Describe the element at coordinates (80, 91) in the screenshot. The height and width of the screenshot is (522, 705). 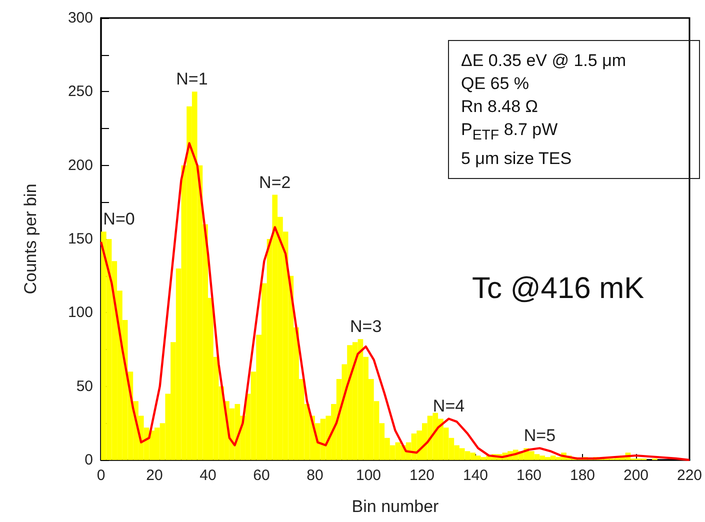
I see `y-tick-label: 250` at that location.